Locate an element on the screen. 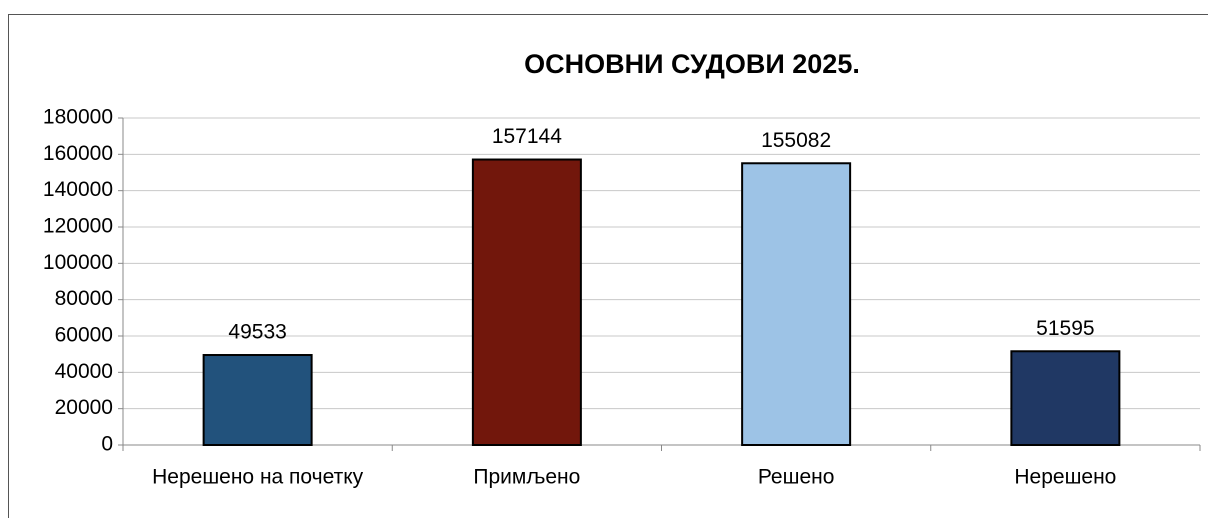  y-tick-label: 100000 is located at coordinates (78, 262).